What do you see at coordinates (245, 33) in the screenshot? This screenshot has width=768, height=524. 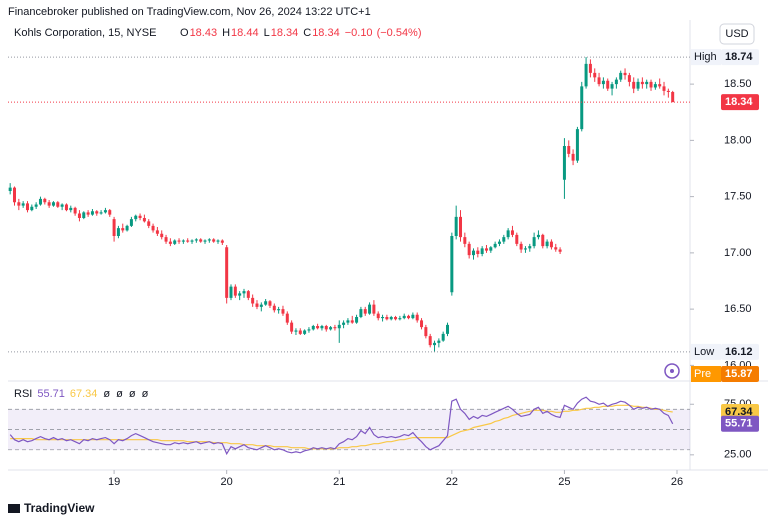 I see `legend-ohlc-value: 18.44` at bounding box center [245, 33].